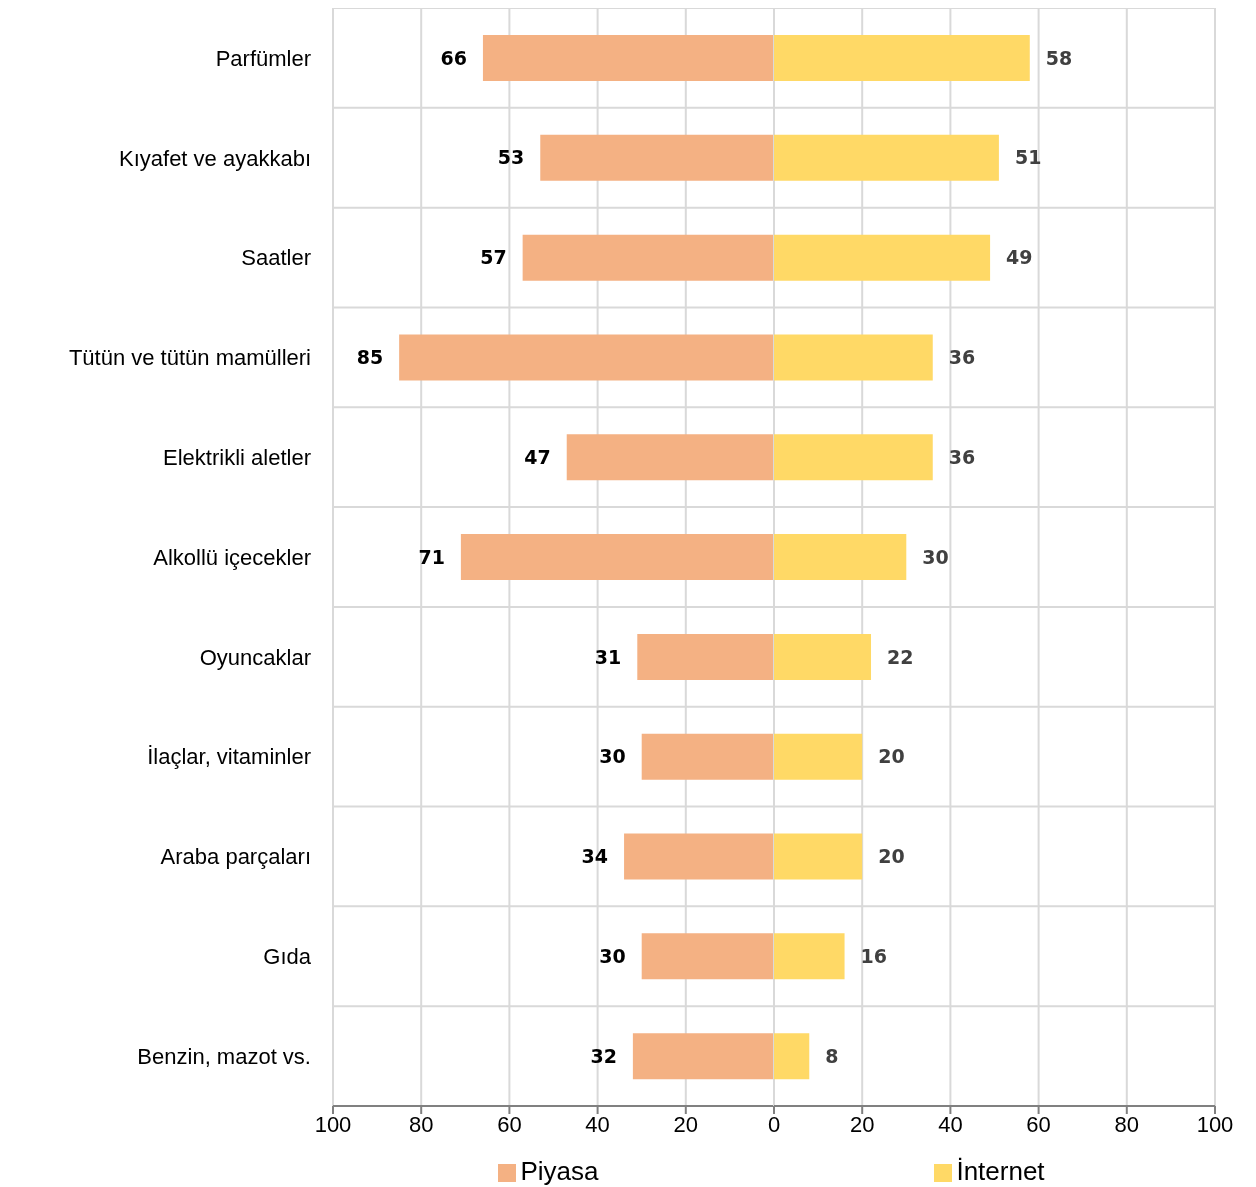 The image size is (1256, 1187). What do you see at coordinates (559, 1171) in the screenshot?
I see `legend-label: Piyasa` at bounding box center [559, 1171].